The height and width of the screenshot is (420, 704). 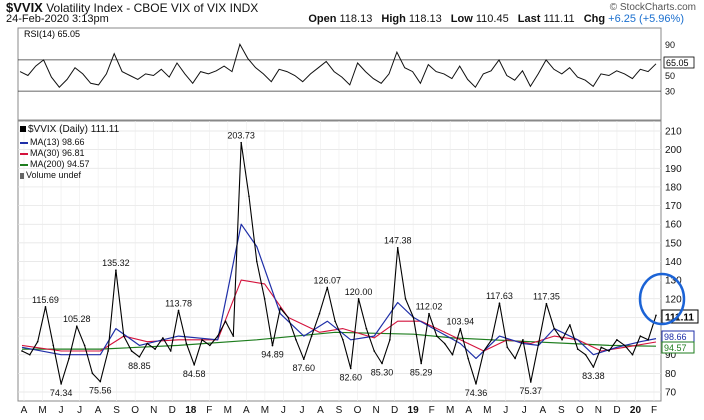 I want to click on highlight-circle, so click(x=662, y=299).